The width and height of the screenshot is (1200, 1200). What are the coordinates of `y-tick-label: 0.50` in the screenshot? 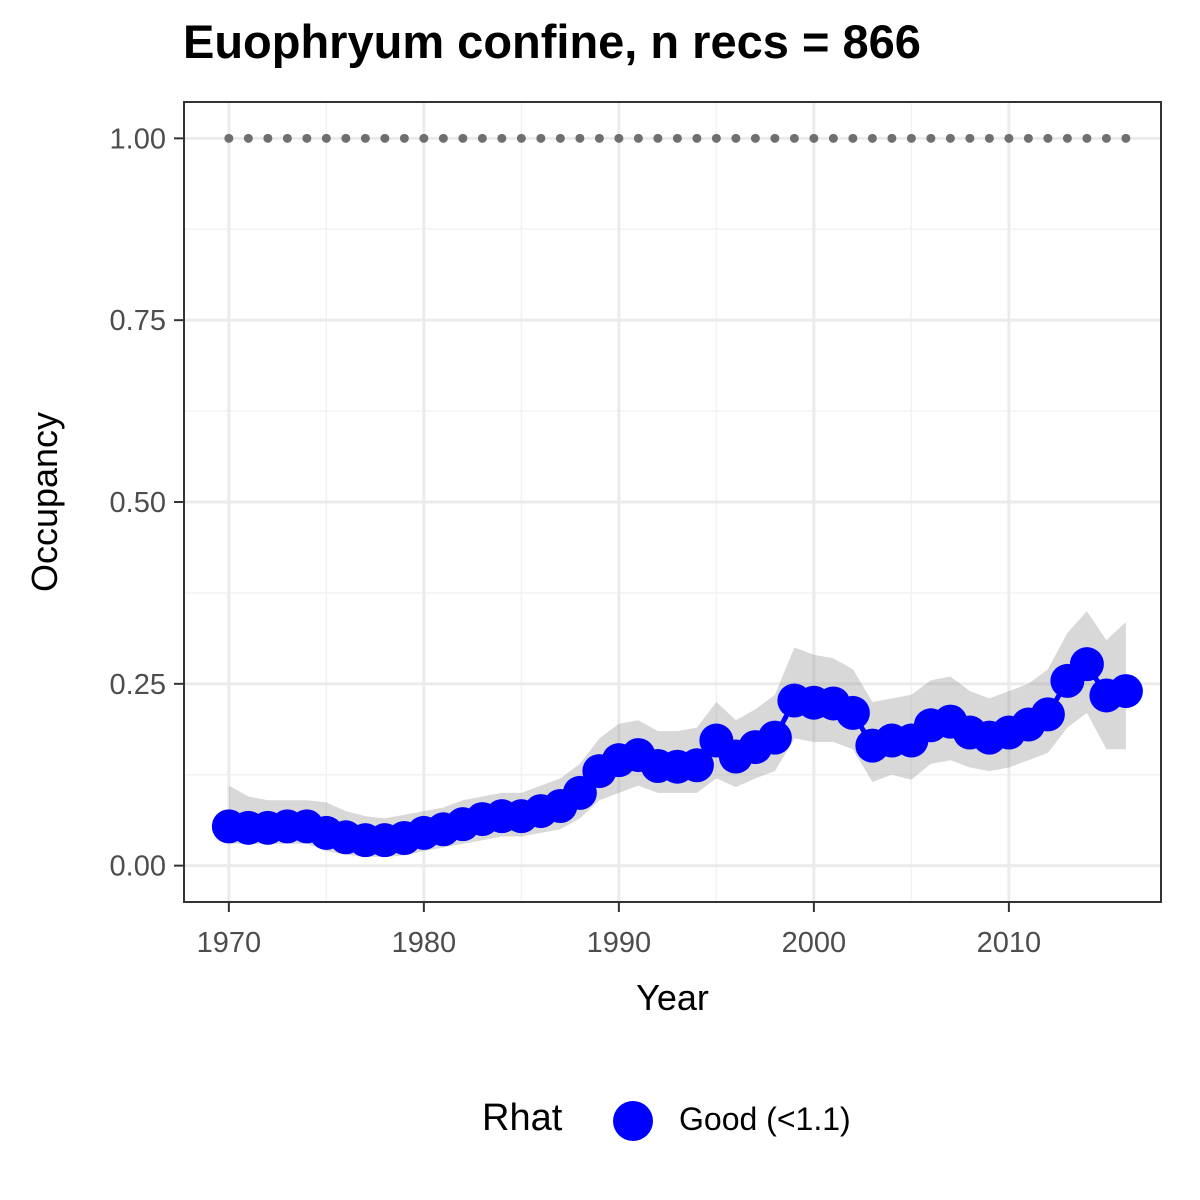 It's located at (138, 503).